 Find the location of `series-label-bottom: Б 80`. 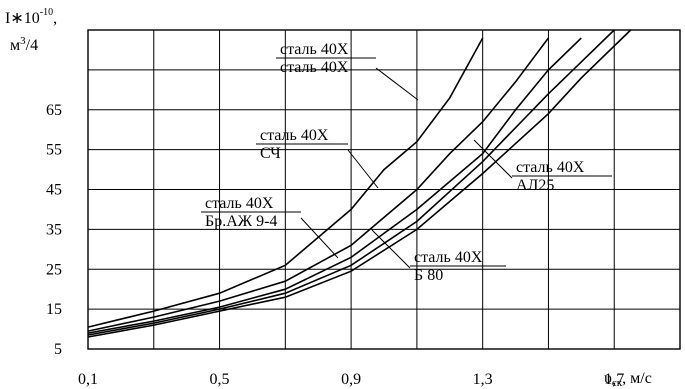

series-label-bottom: Б 80 is located at coordinates (428, 275).